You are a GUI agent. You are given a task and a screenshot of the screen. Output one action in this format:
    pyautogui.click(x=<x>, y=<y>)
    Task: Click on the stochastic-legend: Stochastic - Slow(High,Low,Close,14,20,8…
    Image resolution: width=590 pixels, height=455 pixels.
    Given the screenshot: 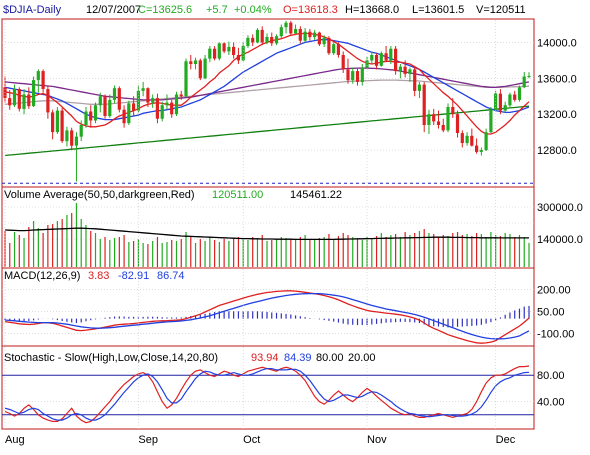 What is the action you would take?
    pyautogui.click(x=111, y=358)
    